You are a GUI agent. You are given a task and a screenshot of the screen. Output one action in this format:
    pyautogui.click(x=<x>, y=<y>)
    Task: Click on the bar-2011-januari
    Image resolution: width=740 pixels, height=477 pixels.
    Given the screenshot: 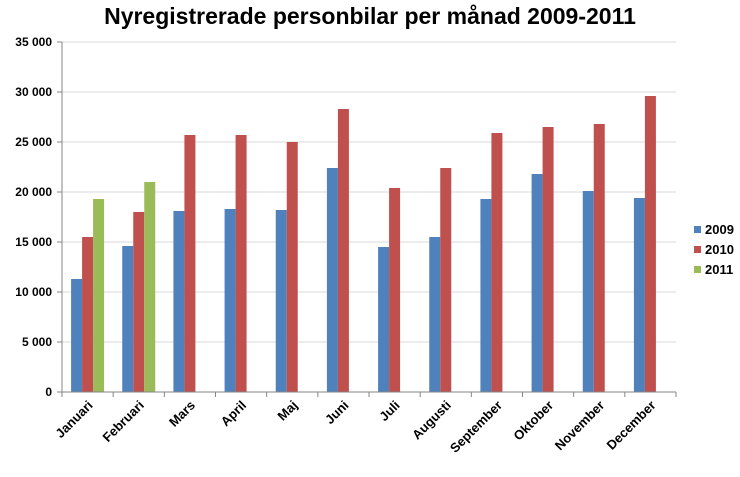 What is the action you would take?
    pyautogui.click(x=99, y=295)
    